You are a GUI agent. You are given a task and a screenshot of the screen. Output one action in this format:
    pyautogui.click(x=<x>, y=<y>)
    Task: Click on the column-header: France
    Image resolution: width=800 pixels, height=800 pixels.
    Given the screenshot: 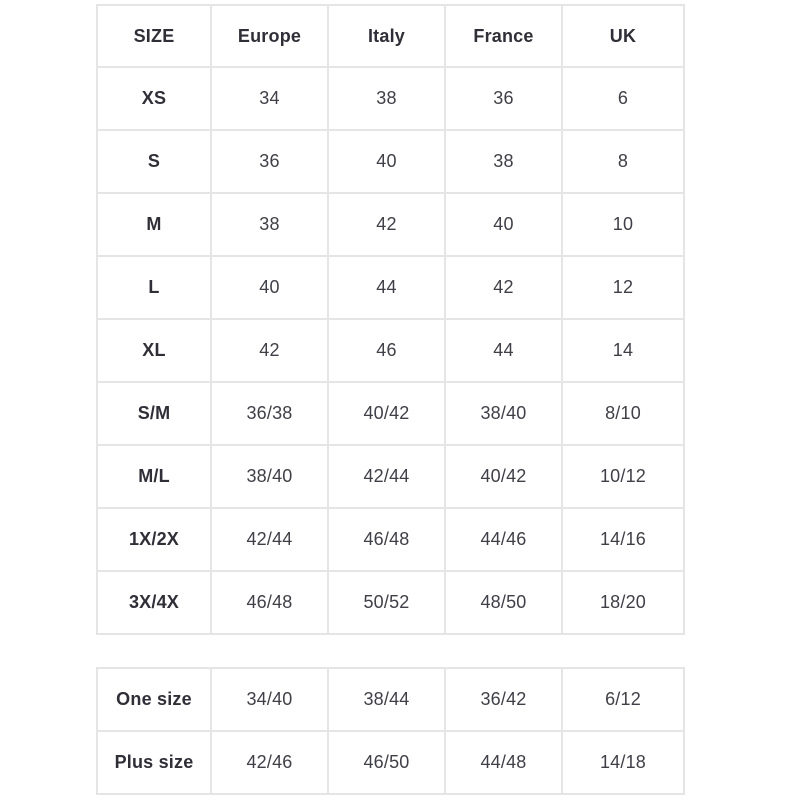 What is the action you would take?
    pyautogui.click(x=503, y=36)
    